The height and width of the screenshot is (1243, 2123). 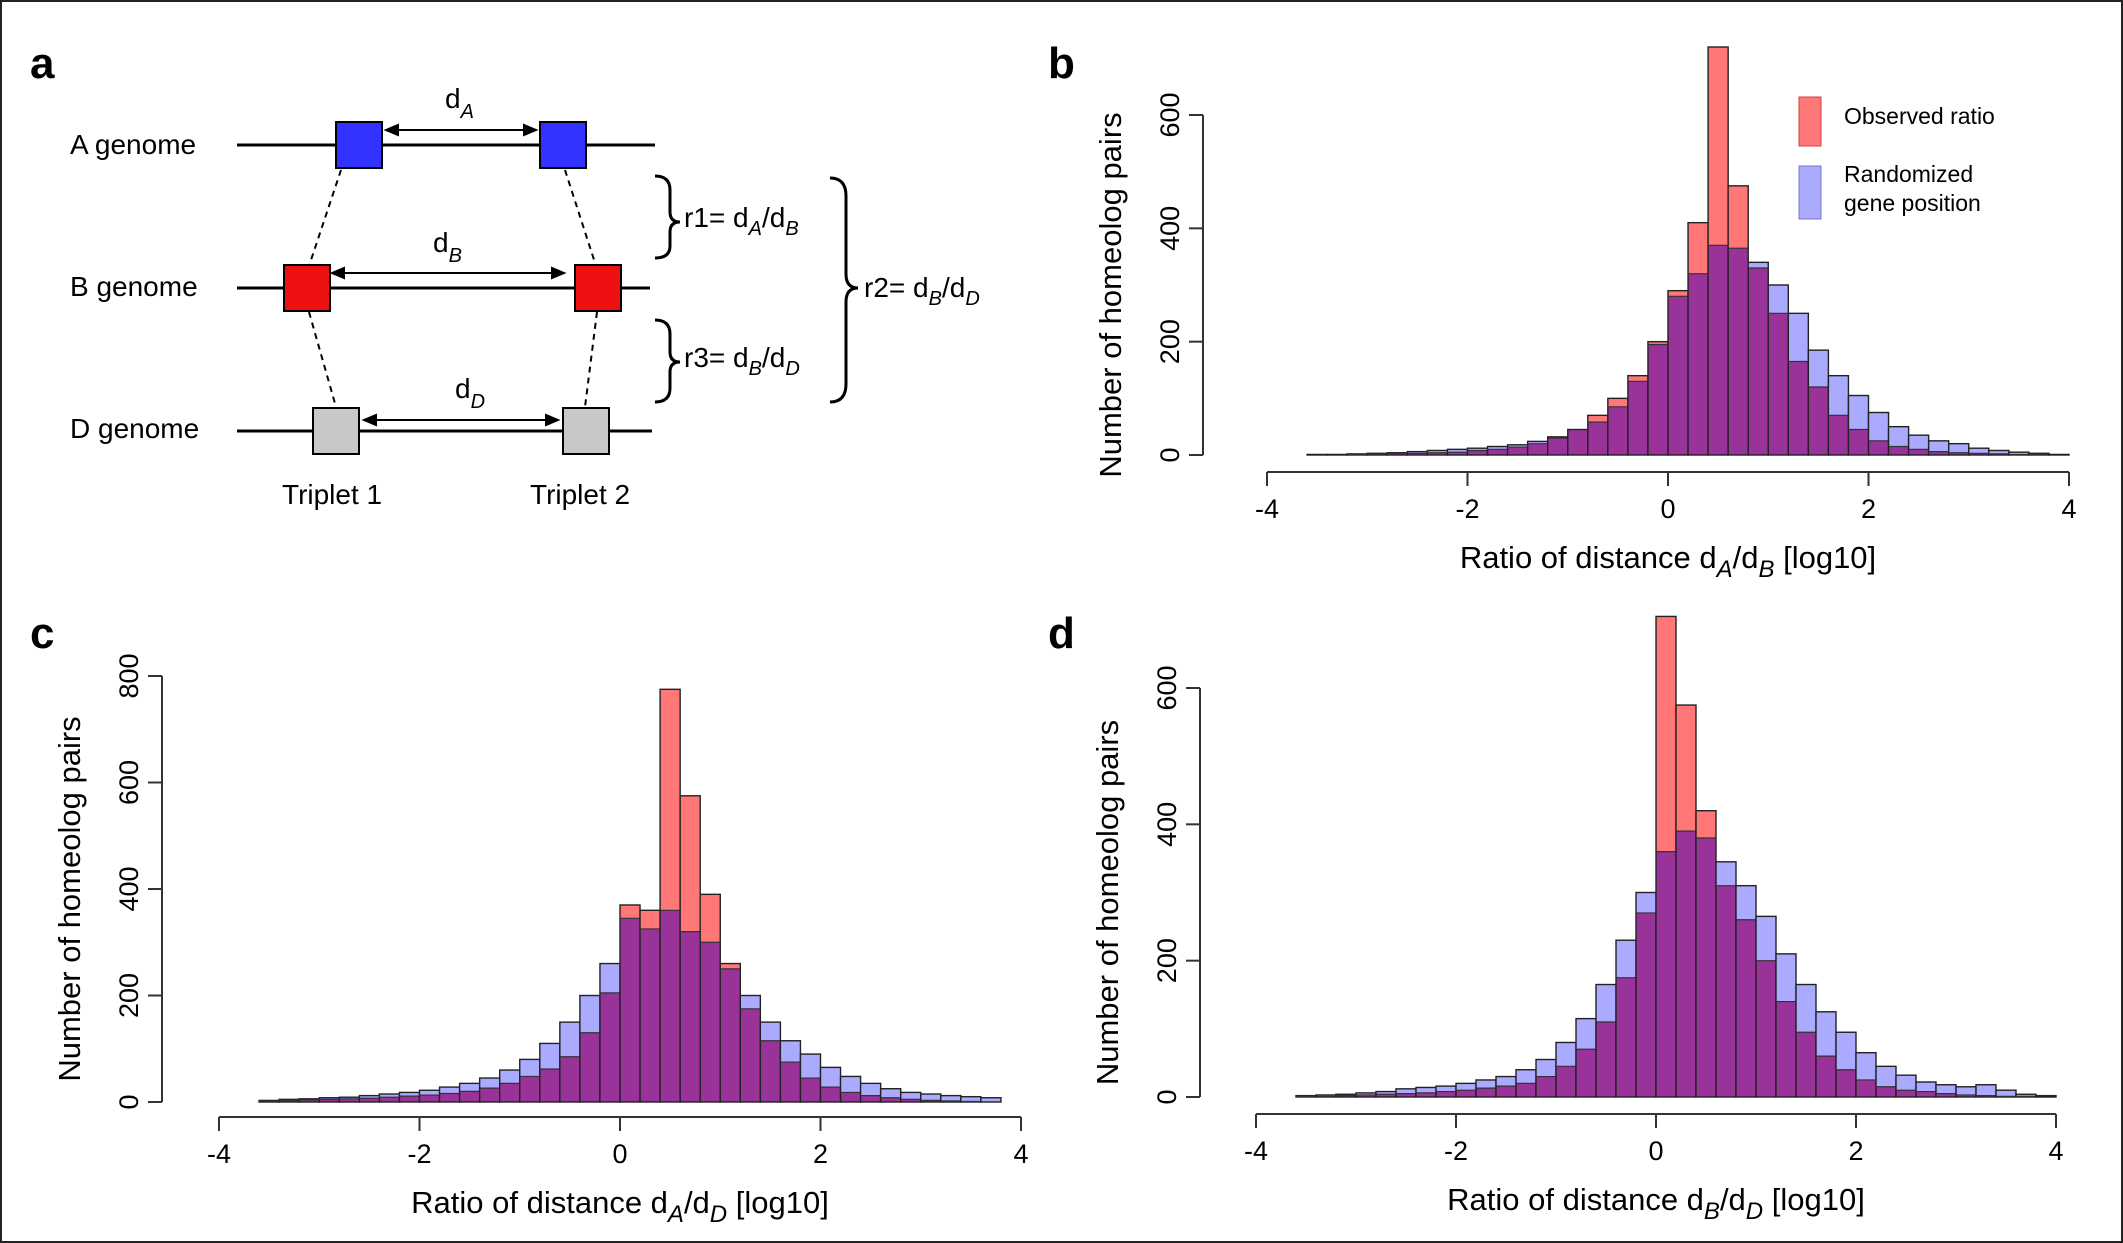 I want to click on x-tick-label: 4, so click(x=1020, y=1154).